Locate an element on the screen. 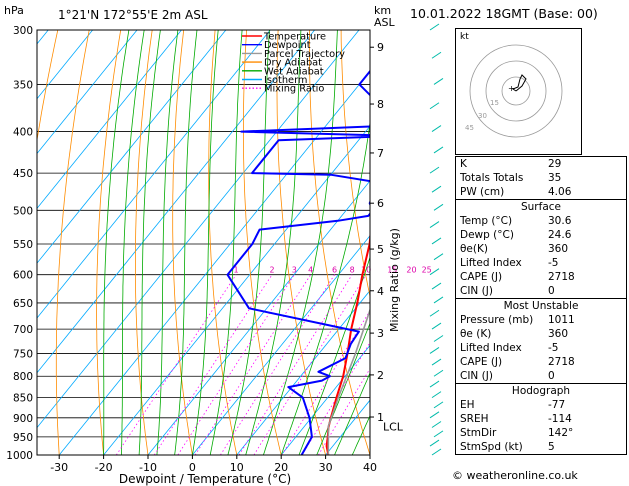 The width and height of the screenshot is (629, 486). x-tick-label: -10 is located at coordinates (148, 467).